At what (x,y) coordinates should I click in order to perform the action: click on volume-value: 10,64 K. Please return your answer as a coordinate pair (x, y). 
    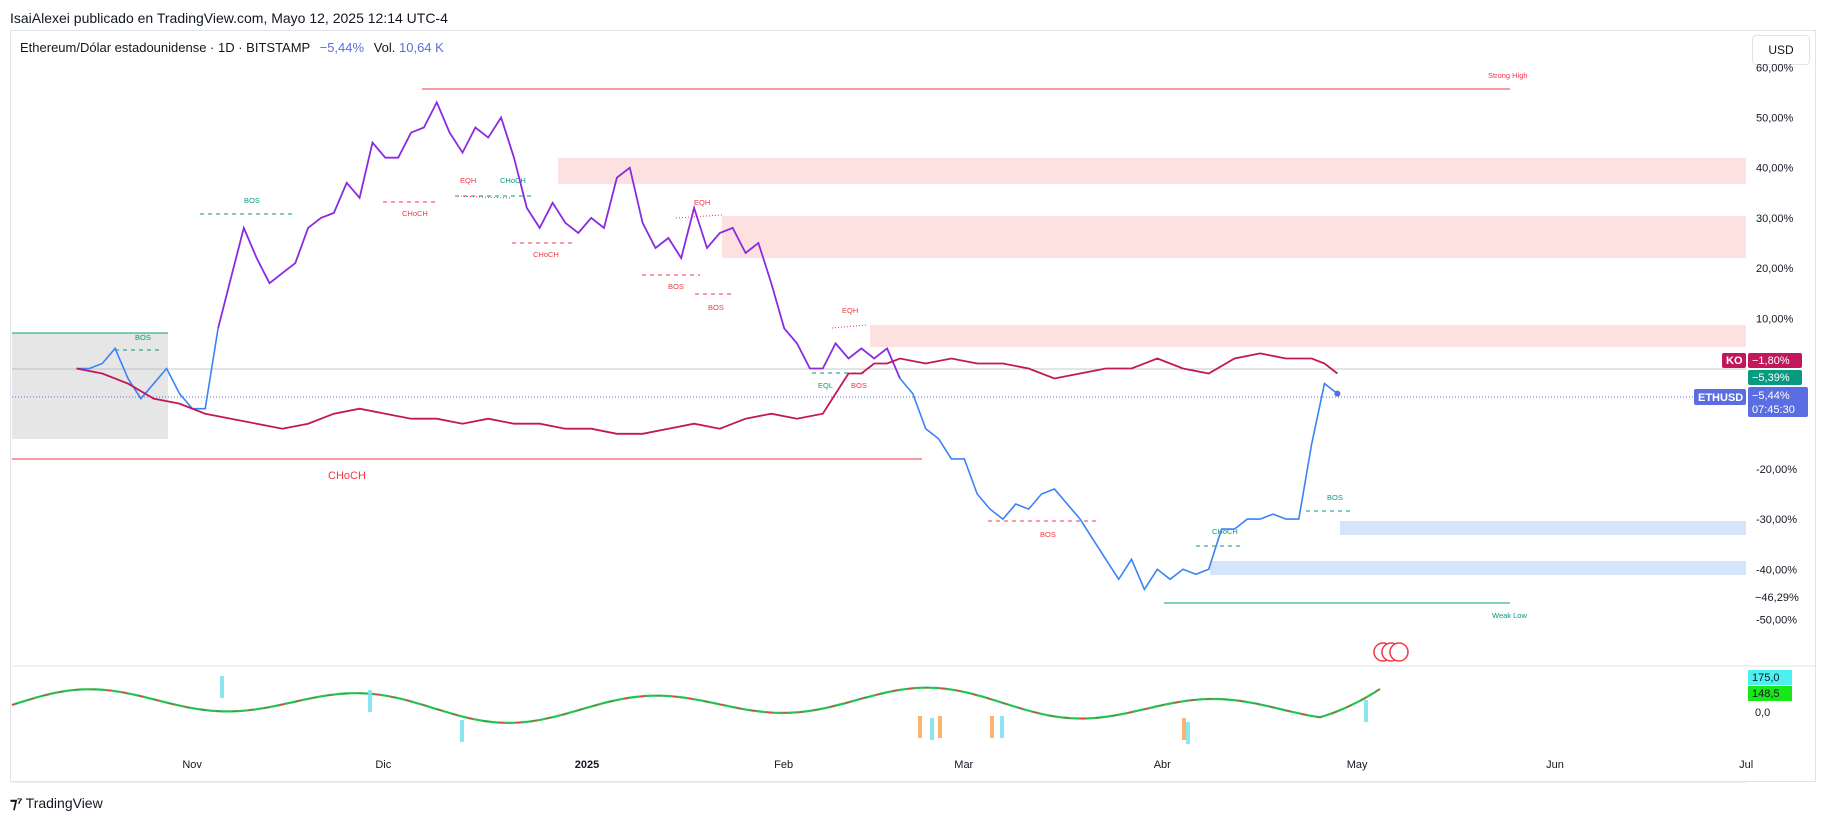
    Looking at the image, I should click on (421, 47).